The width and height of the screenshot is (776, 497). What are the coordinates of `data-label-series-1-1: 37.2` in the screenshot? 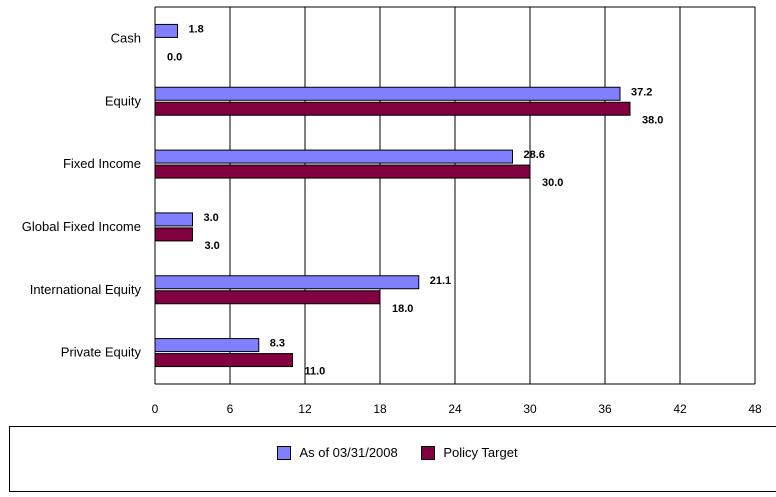 It's located at (641, 92).